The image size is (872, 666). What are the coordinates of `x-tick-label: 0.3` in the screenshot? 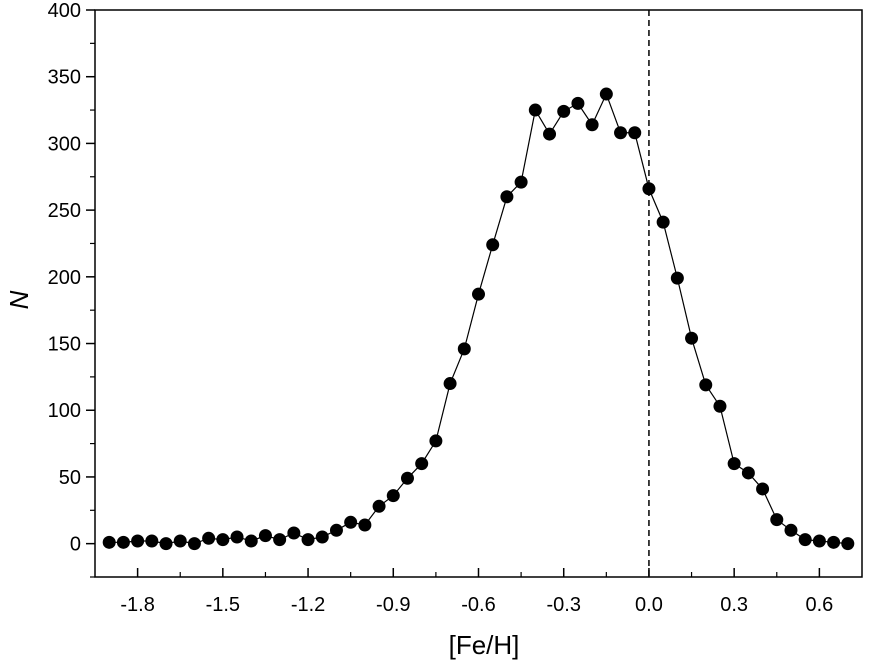 It's located at (734, 605).